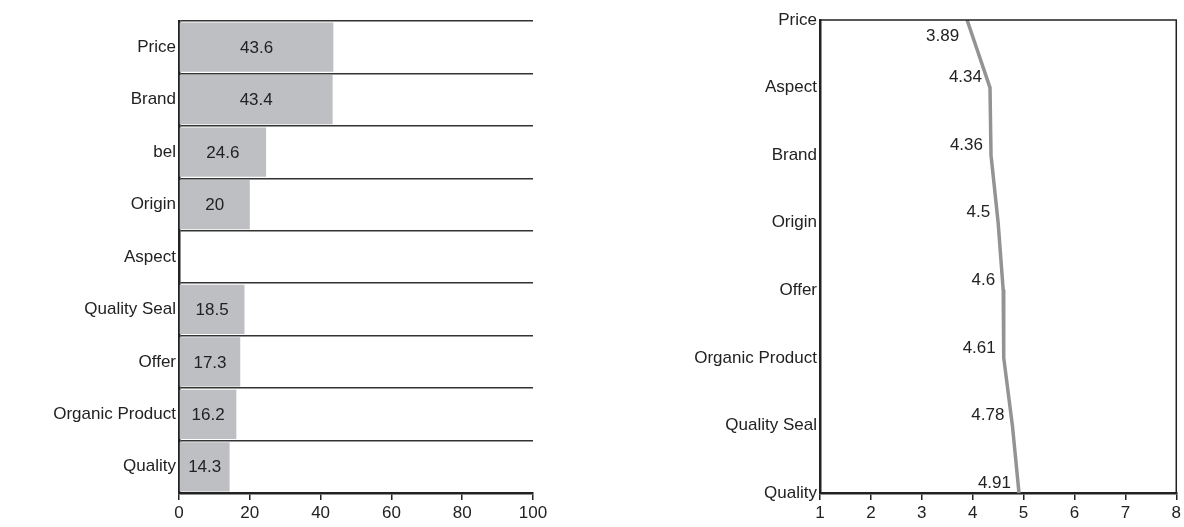  I want to click on data-label: 4.34, so click(965, 77).